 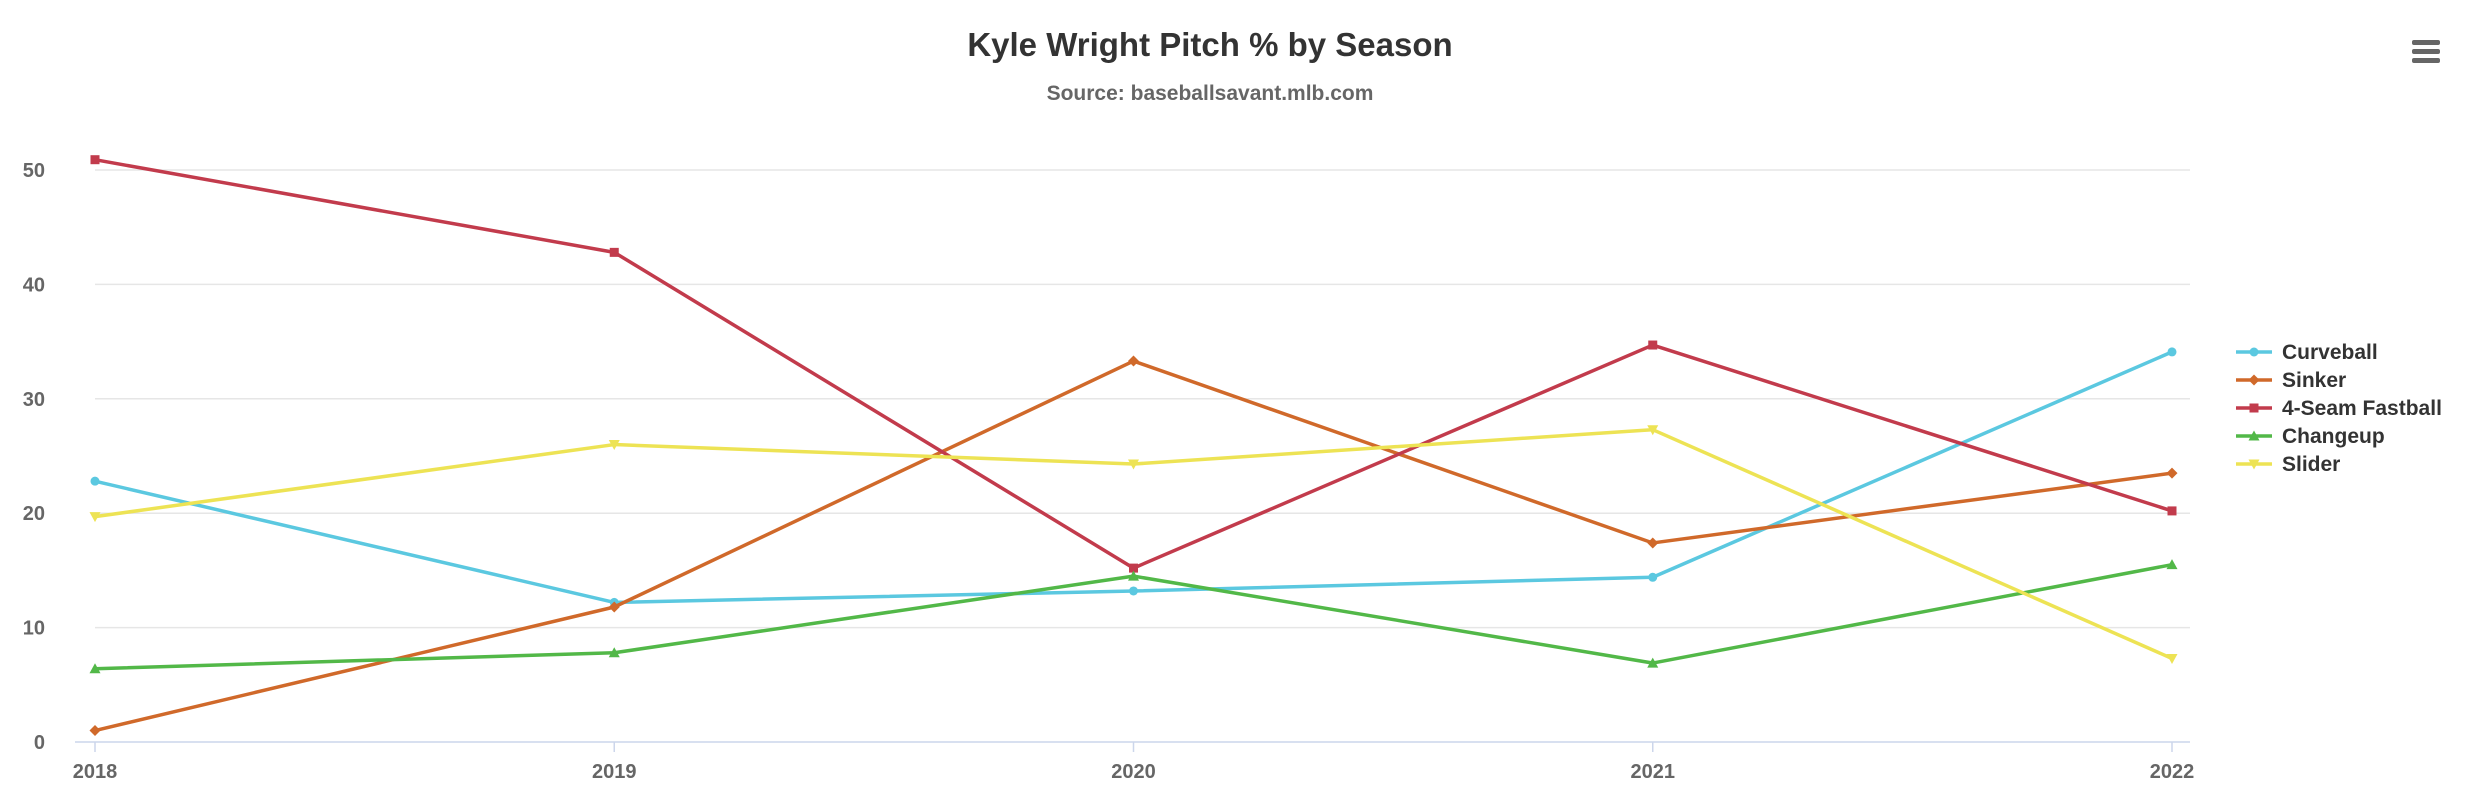 What do you see at coordinates (34, 285) in the screenshot?
I see `y-tick-label: 40` at bounding box center [34, 285].